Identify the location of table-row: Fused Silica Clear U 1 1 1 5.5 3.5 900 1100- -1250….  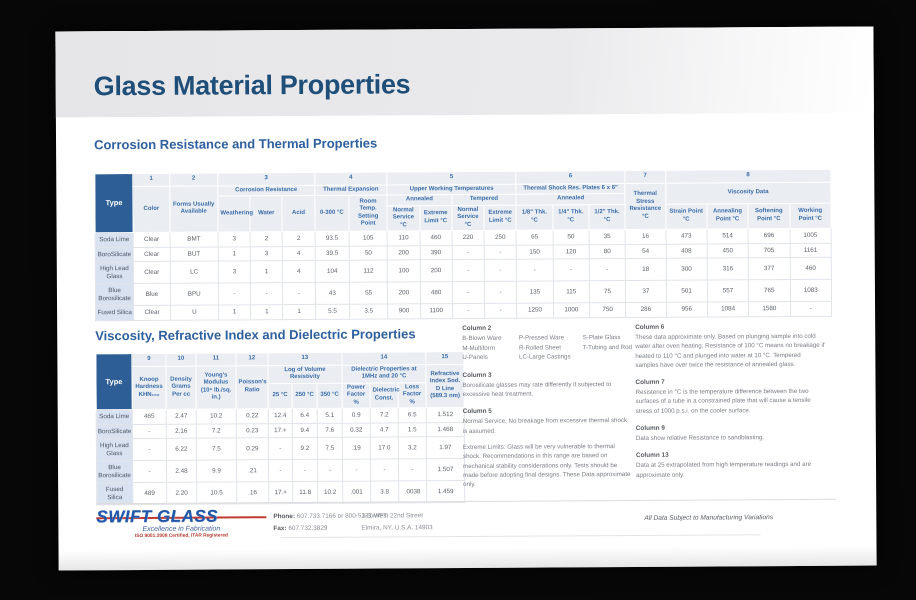
(463, 311).